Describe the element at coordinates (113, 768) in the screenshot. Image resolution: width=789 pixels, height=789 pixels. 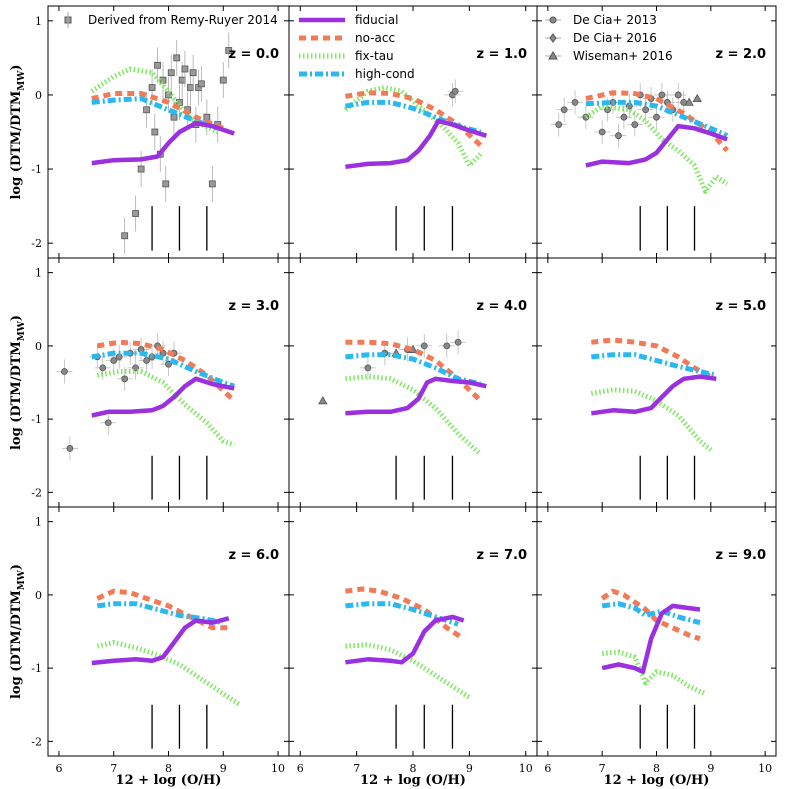
I see `x-tick-label: 7` at that location.